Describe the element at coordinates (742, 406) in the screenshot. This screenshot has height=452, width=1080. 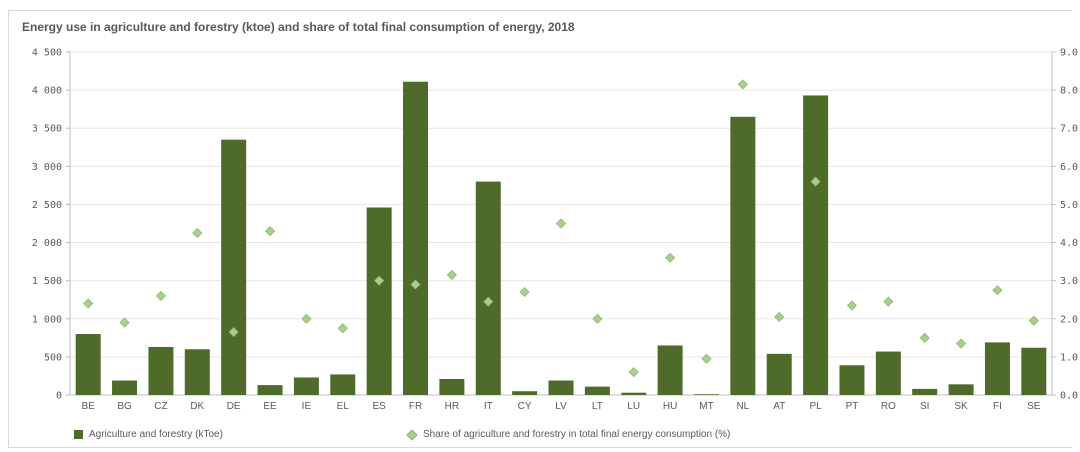
I see `category-label-nl: NL` at that location.